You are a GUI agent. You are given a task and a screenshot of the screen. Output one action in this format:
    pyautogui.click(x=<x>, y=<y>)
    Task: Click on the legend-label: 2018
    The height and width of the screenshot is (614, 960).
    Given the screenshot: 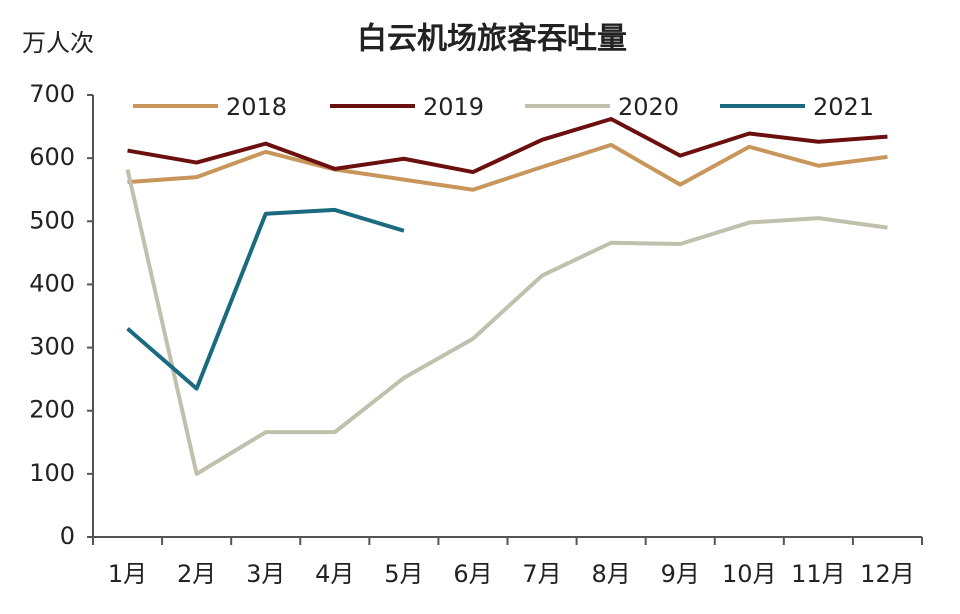 What is the action you would take?
    pyautogui.click(x=256, y=107)
    